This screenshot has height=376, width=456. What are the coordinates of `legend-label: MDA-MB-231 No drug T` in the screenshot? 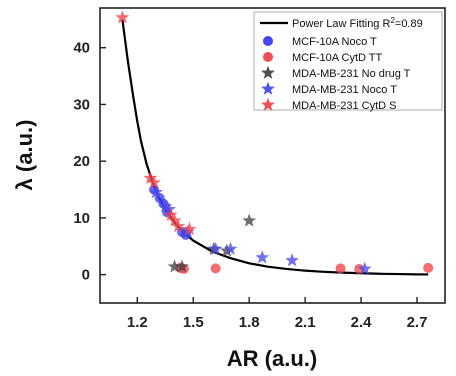 It's located at (351, 74).